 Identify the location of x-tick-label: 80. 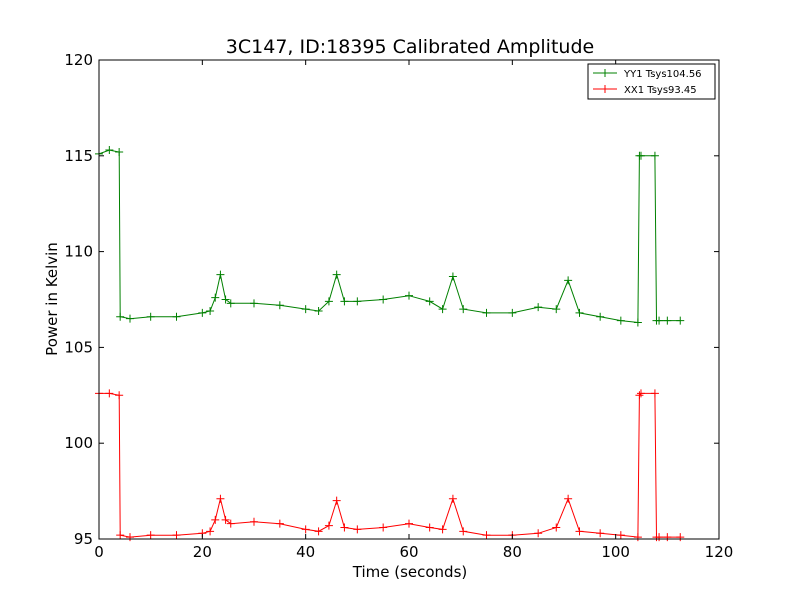
(512, 552).